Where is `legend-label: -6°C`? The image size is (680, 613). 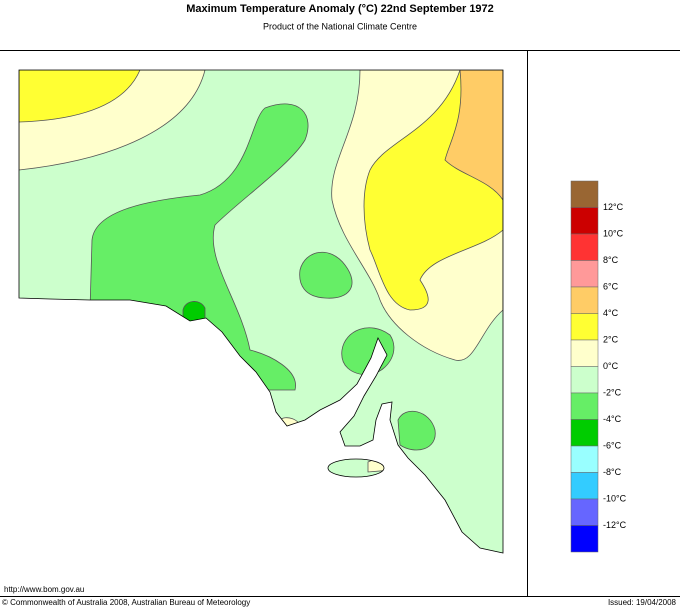 legend-label: -6°C is located at coordinates (612, 445).